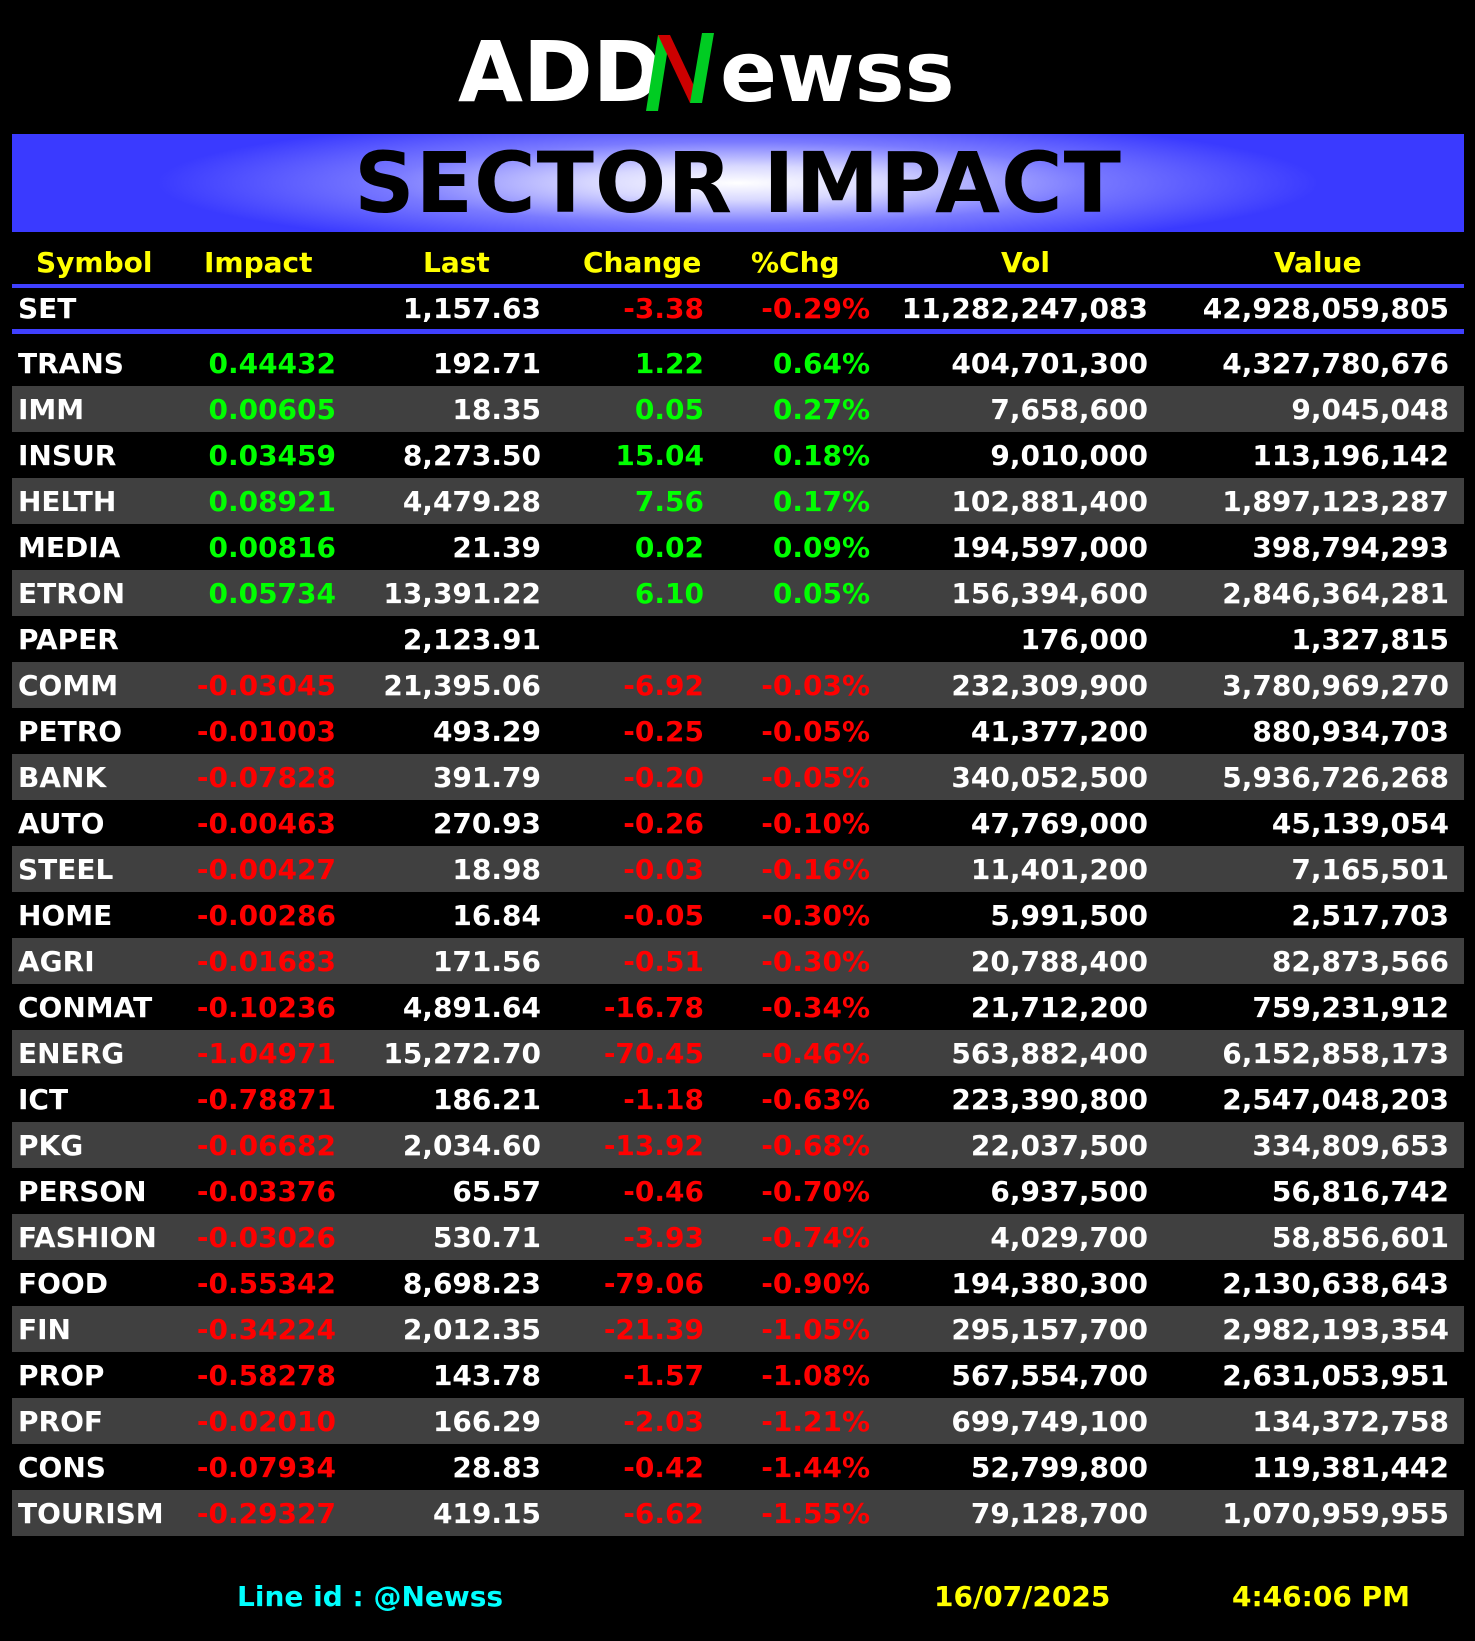 Image resolution: width=1475 pixels, height=1641 pixels. What do you see at coordinates (815, 685) in the screenshot?
I see `pct-change-cell: -0.03%` at bounding box center [815, 685].